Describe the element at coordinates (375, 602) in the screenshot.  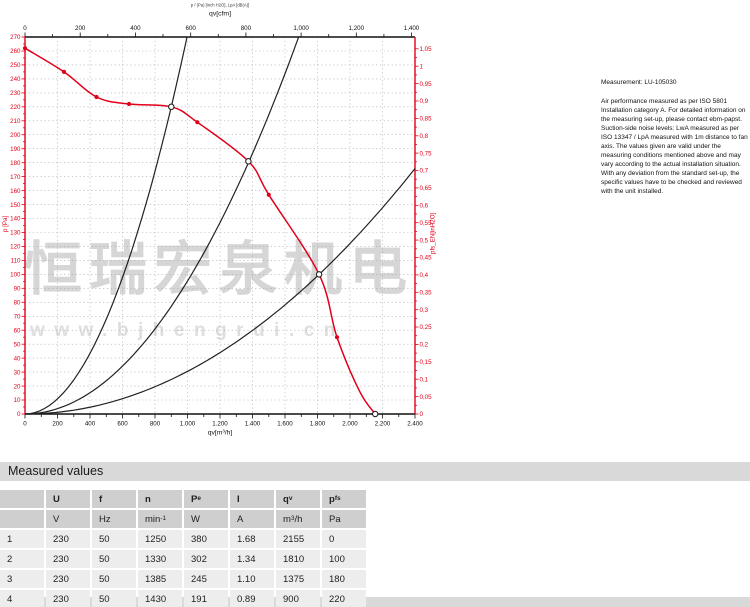
I see `bottom-section-bar` at that location.